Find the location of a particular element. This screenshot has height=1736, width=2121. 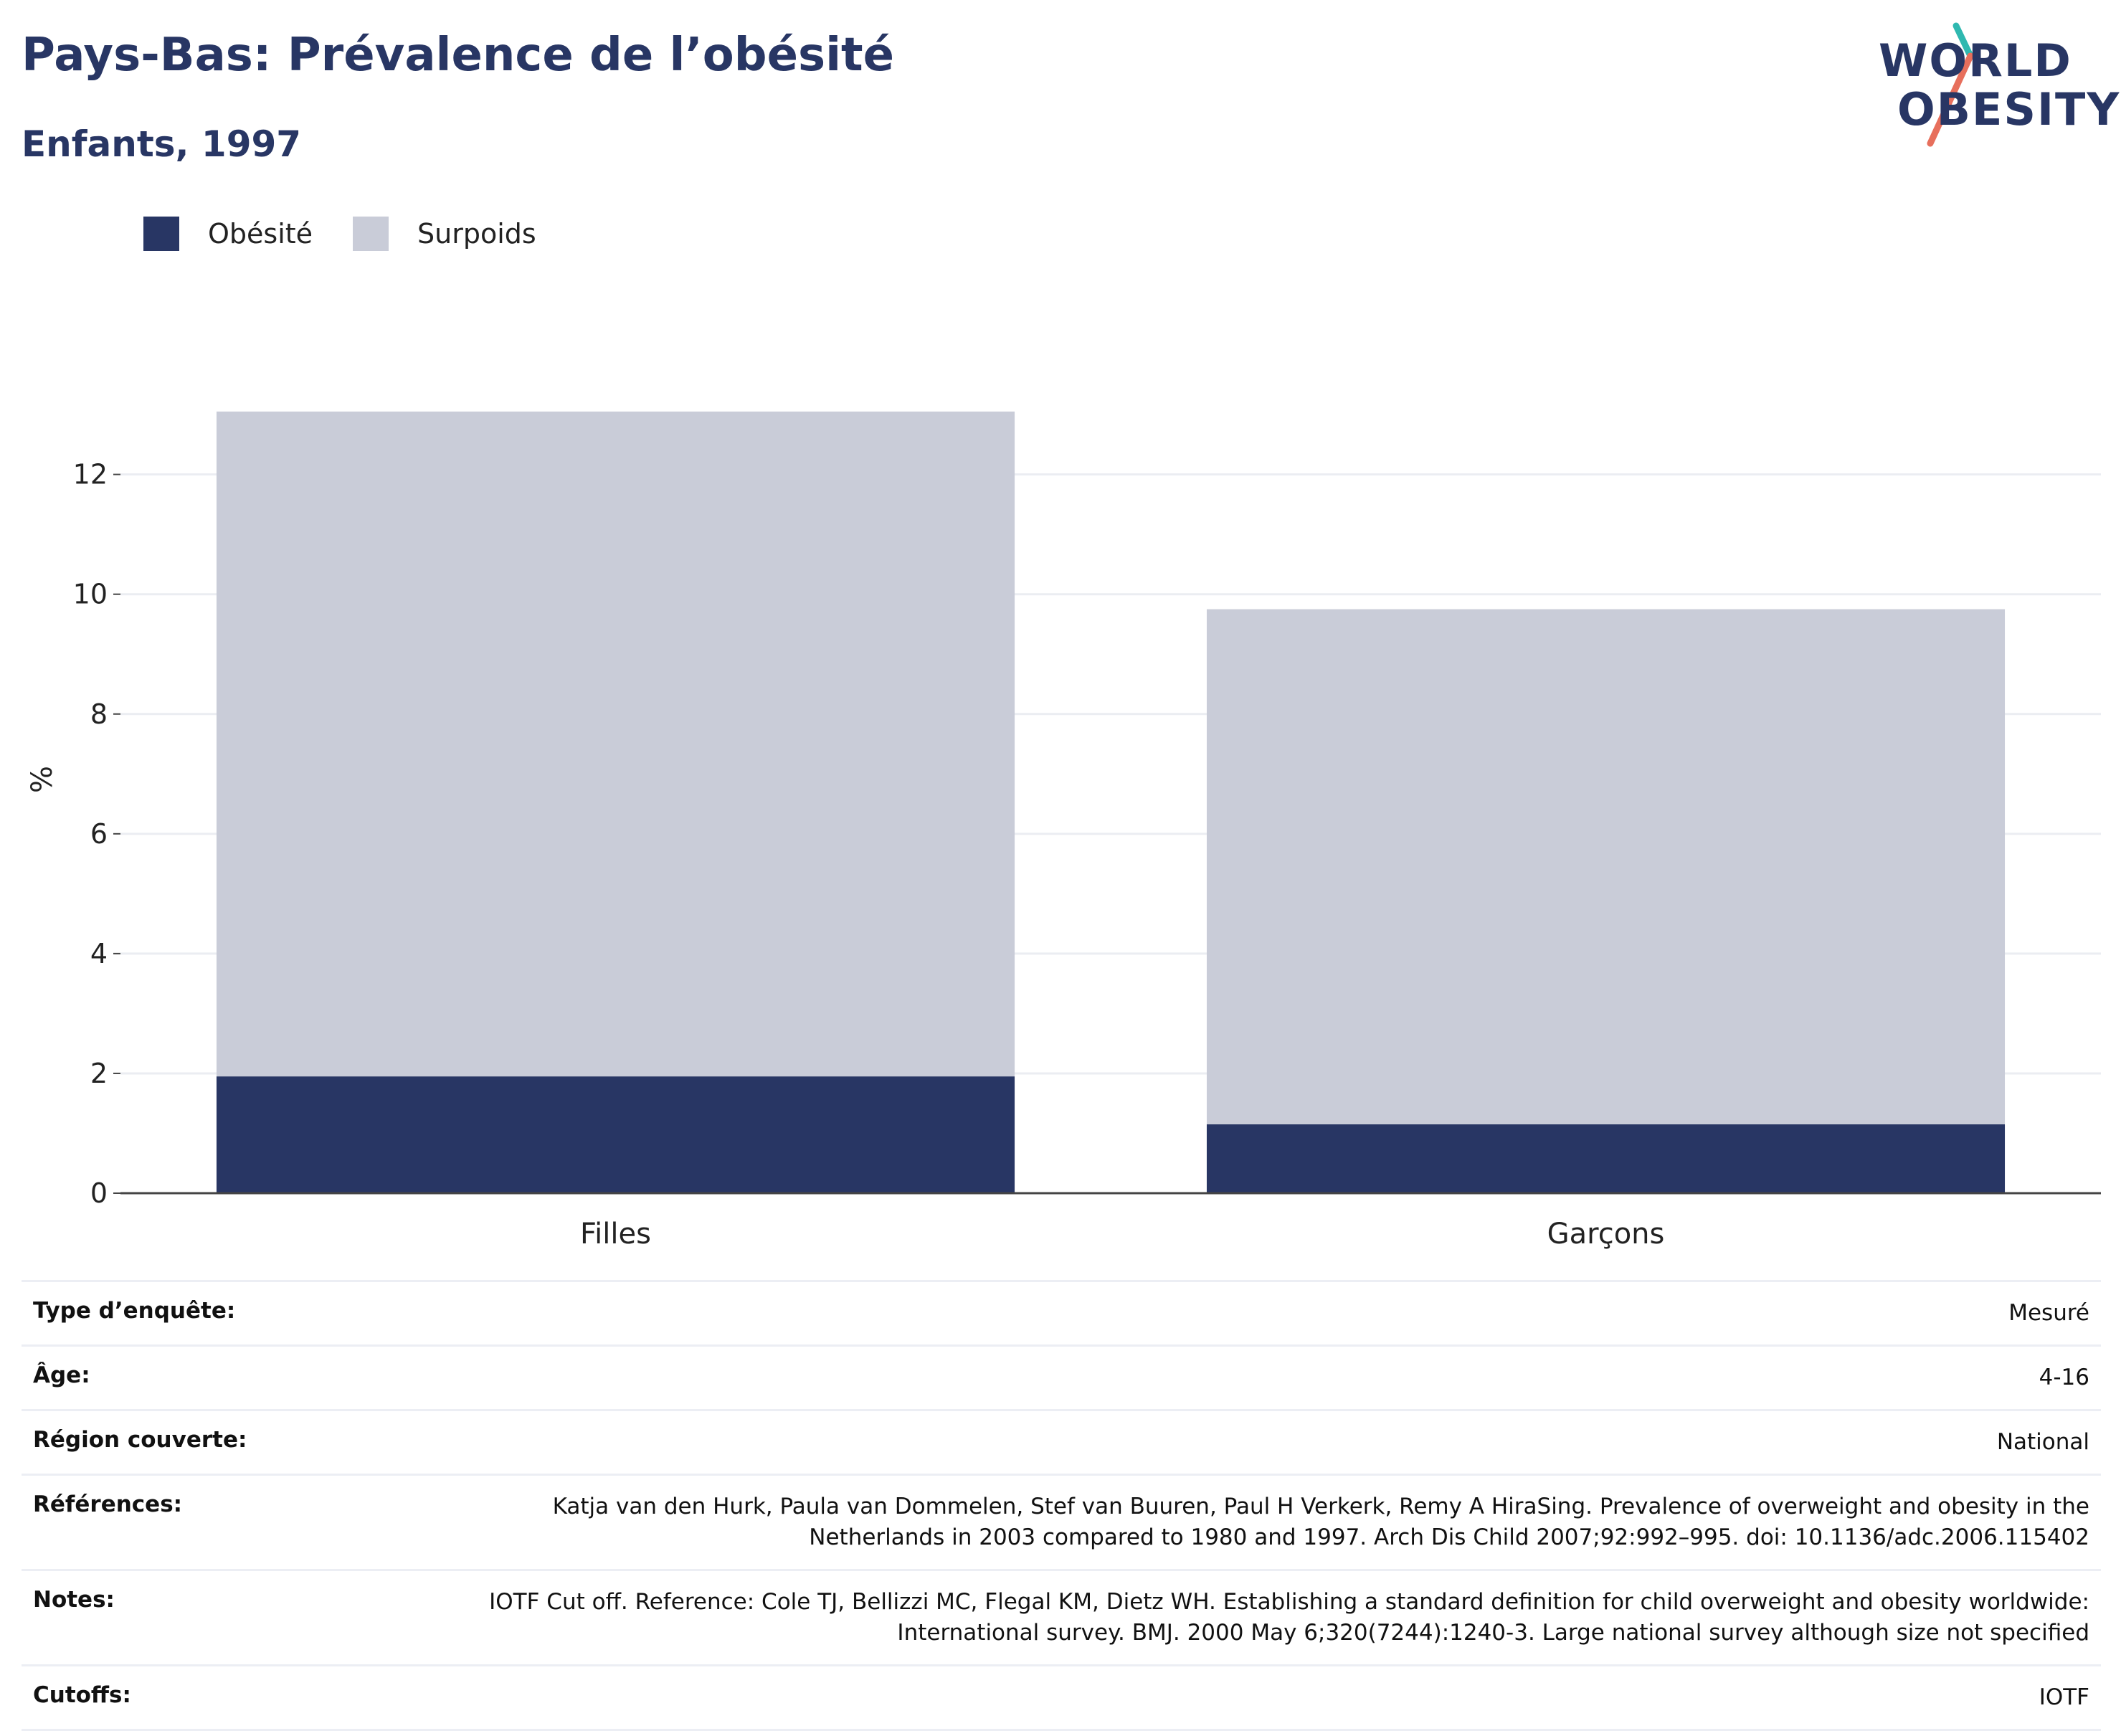

legend-swatch-surpoids is located at coordinates (371, 234).